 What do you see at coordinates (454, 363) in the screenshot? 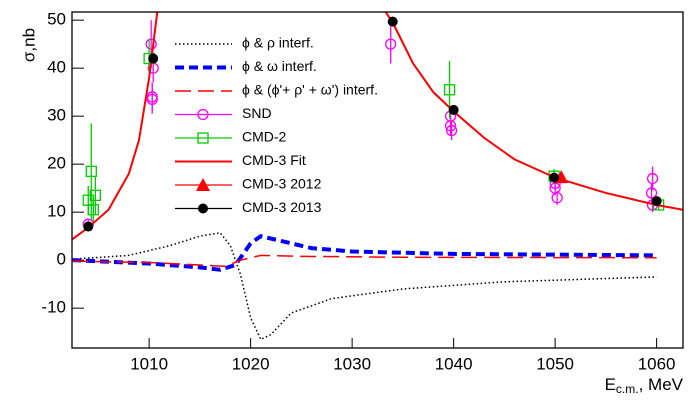
I see `x-tick-label: 1040` at bounding box center [454, 363].